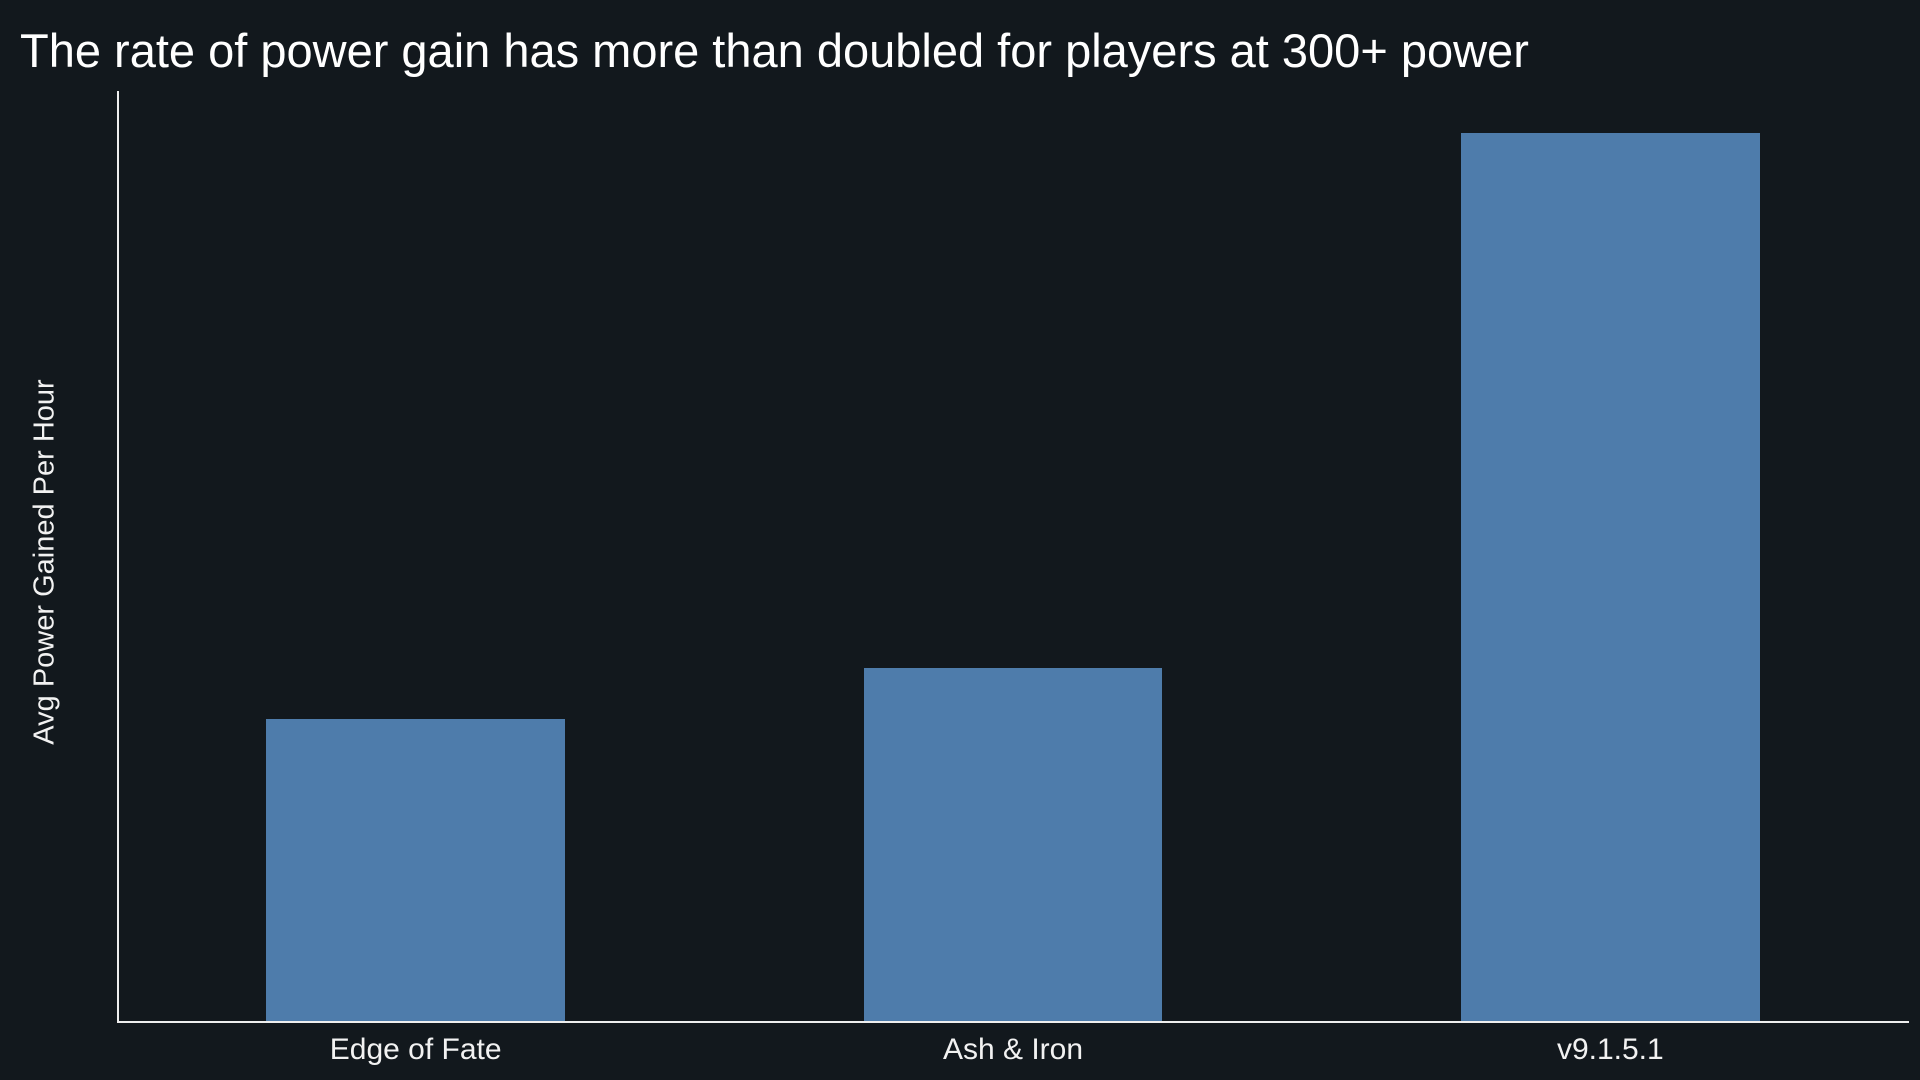 The width and height of the screenshot is (1920, 1080). I want to click on x-label-ash-iron: Ash & Iron, so click(1013, 1049).